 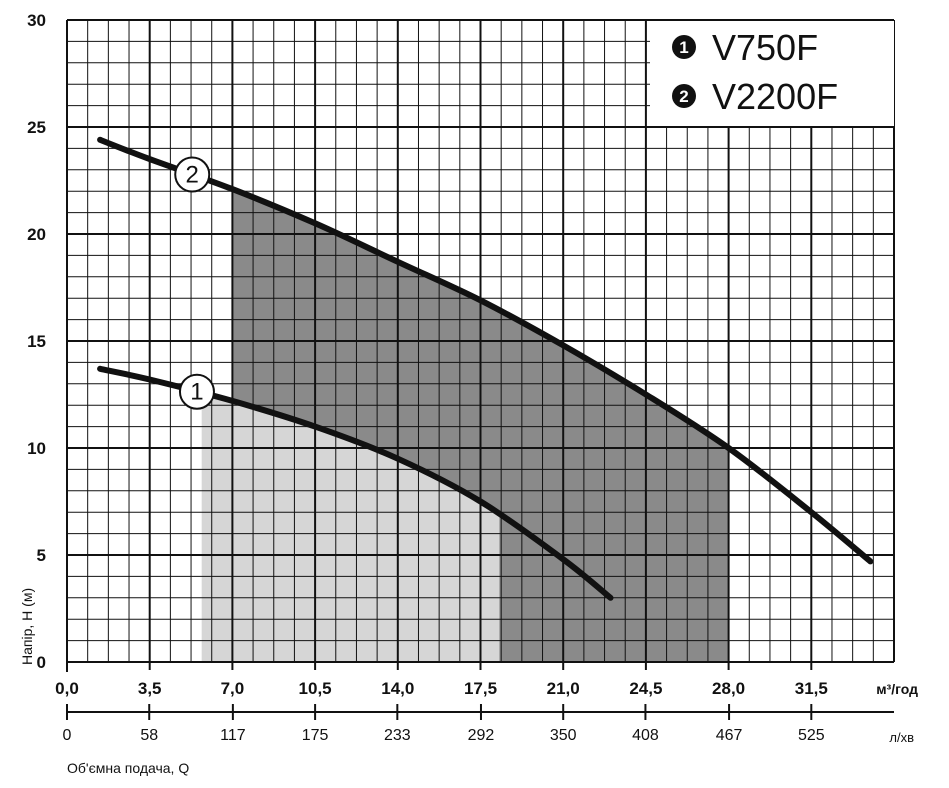 I want to click on secondary-x-tick-label: 175, so click(x=315, y=735).